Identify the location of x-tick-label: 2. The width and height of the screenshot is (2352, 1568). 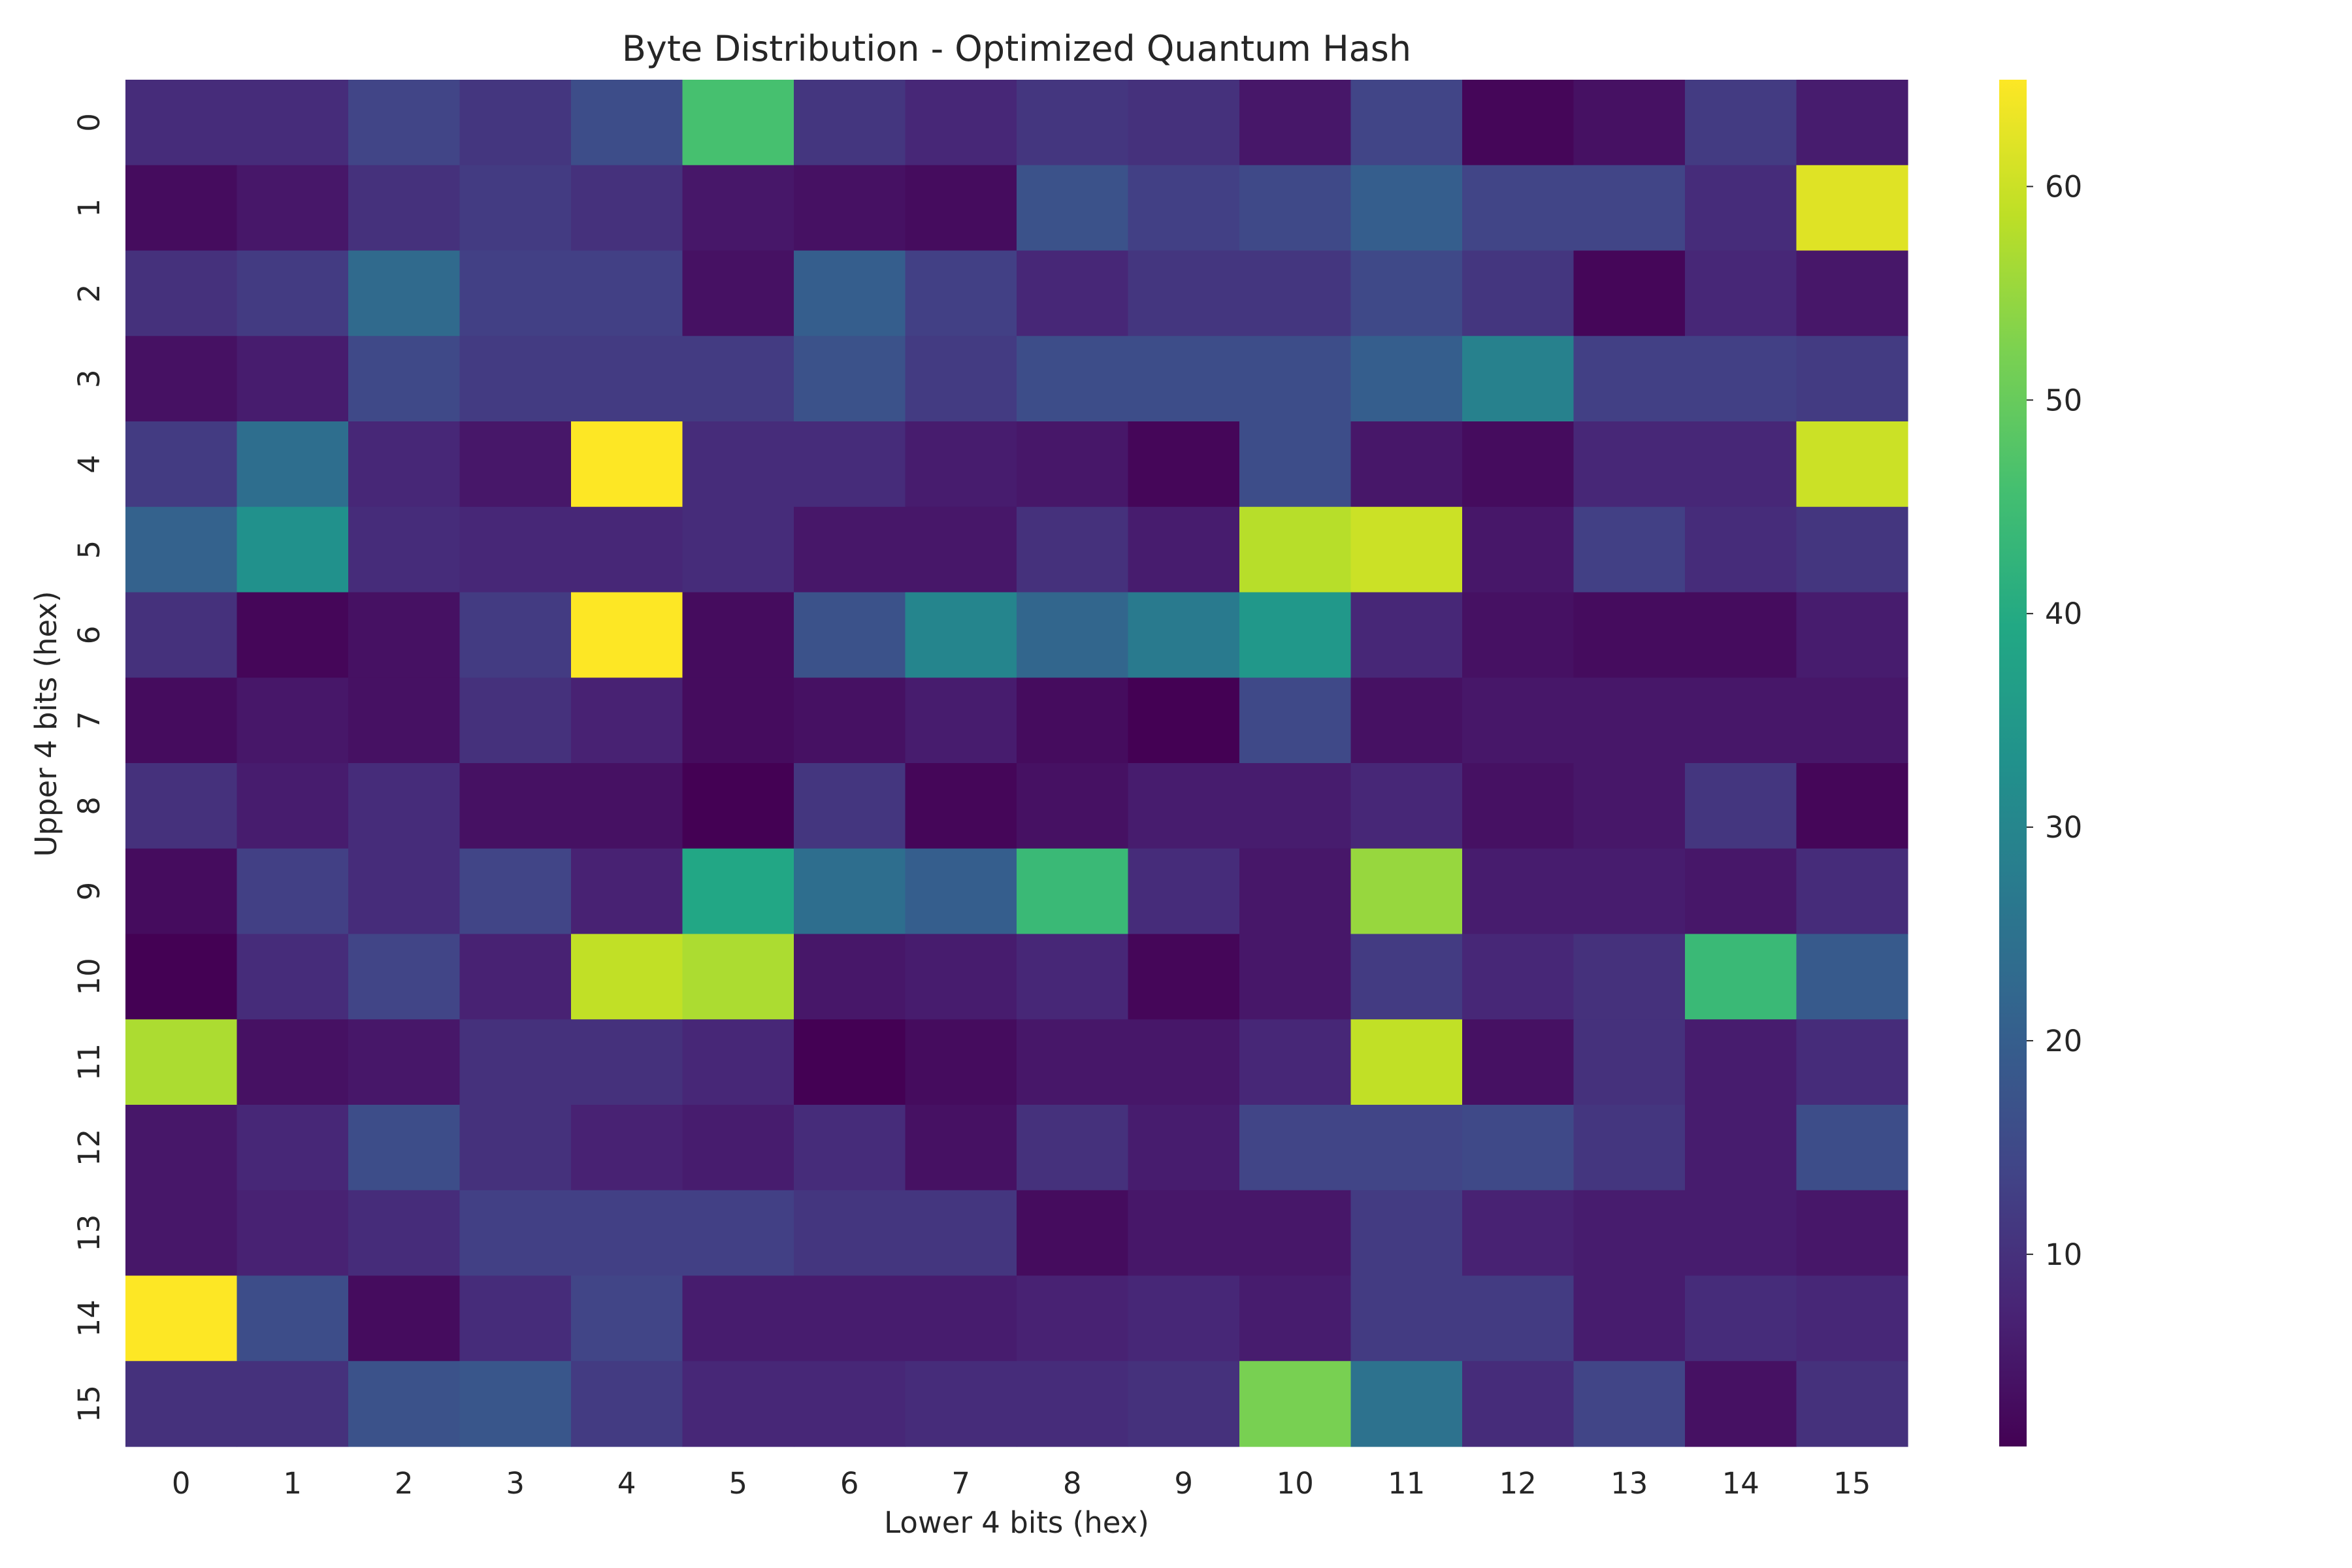
(404, 1483).